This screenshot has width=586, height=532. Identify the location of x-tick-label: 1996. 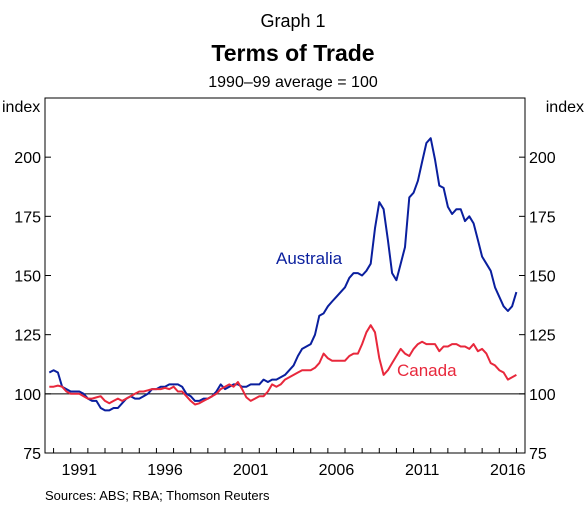
(165, 470).